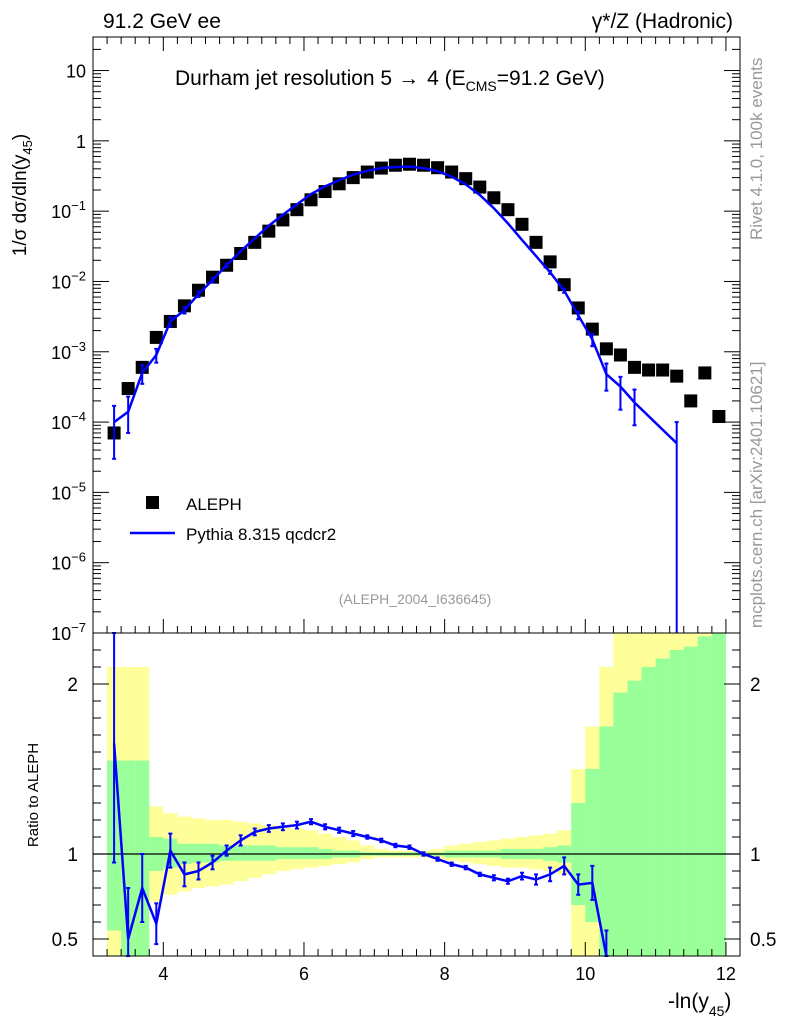 Image resolution: width=786 pixels, height=1029 pixels. What do you see at coordinates (214, 504) in the screenshot?
I see `legend-label-aleph: ALEPH` at bounding box center [214, 504].